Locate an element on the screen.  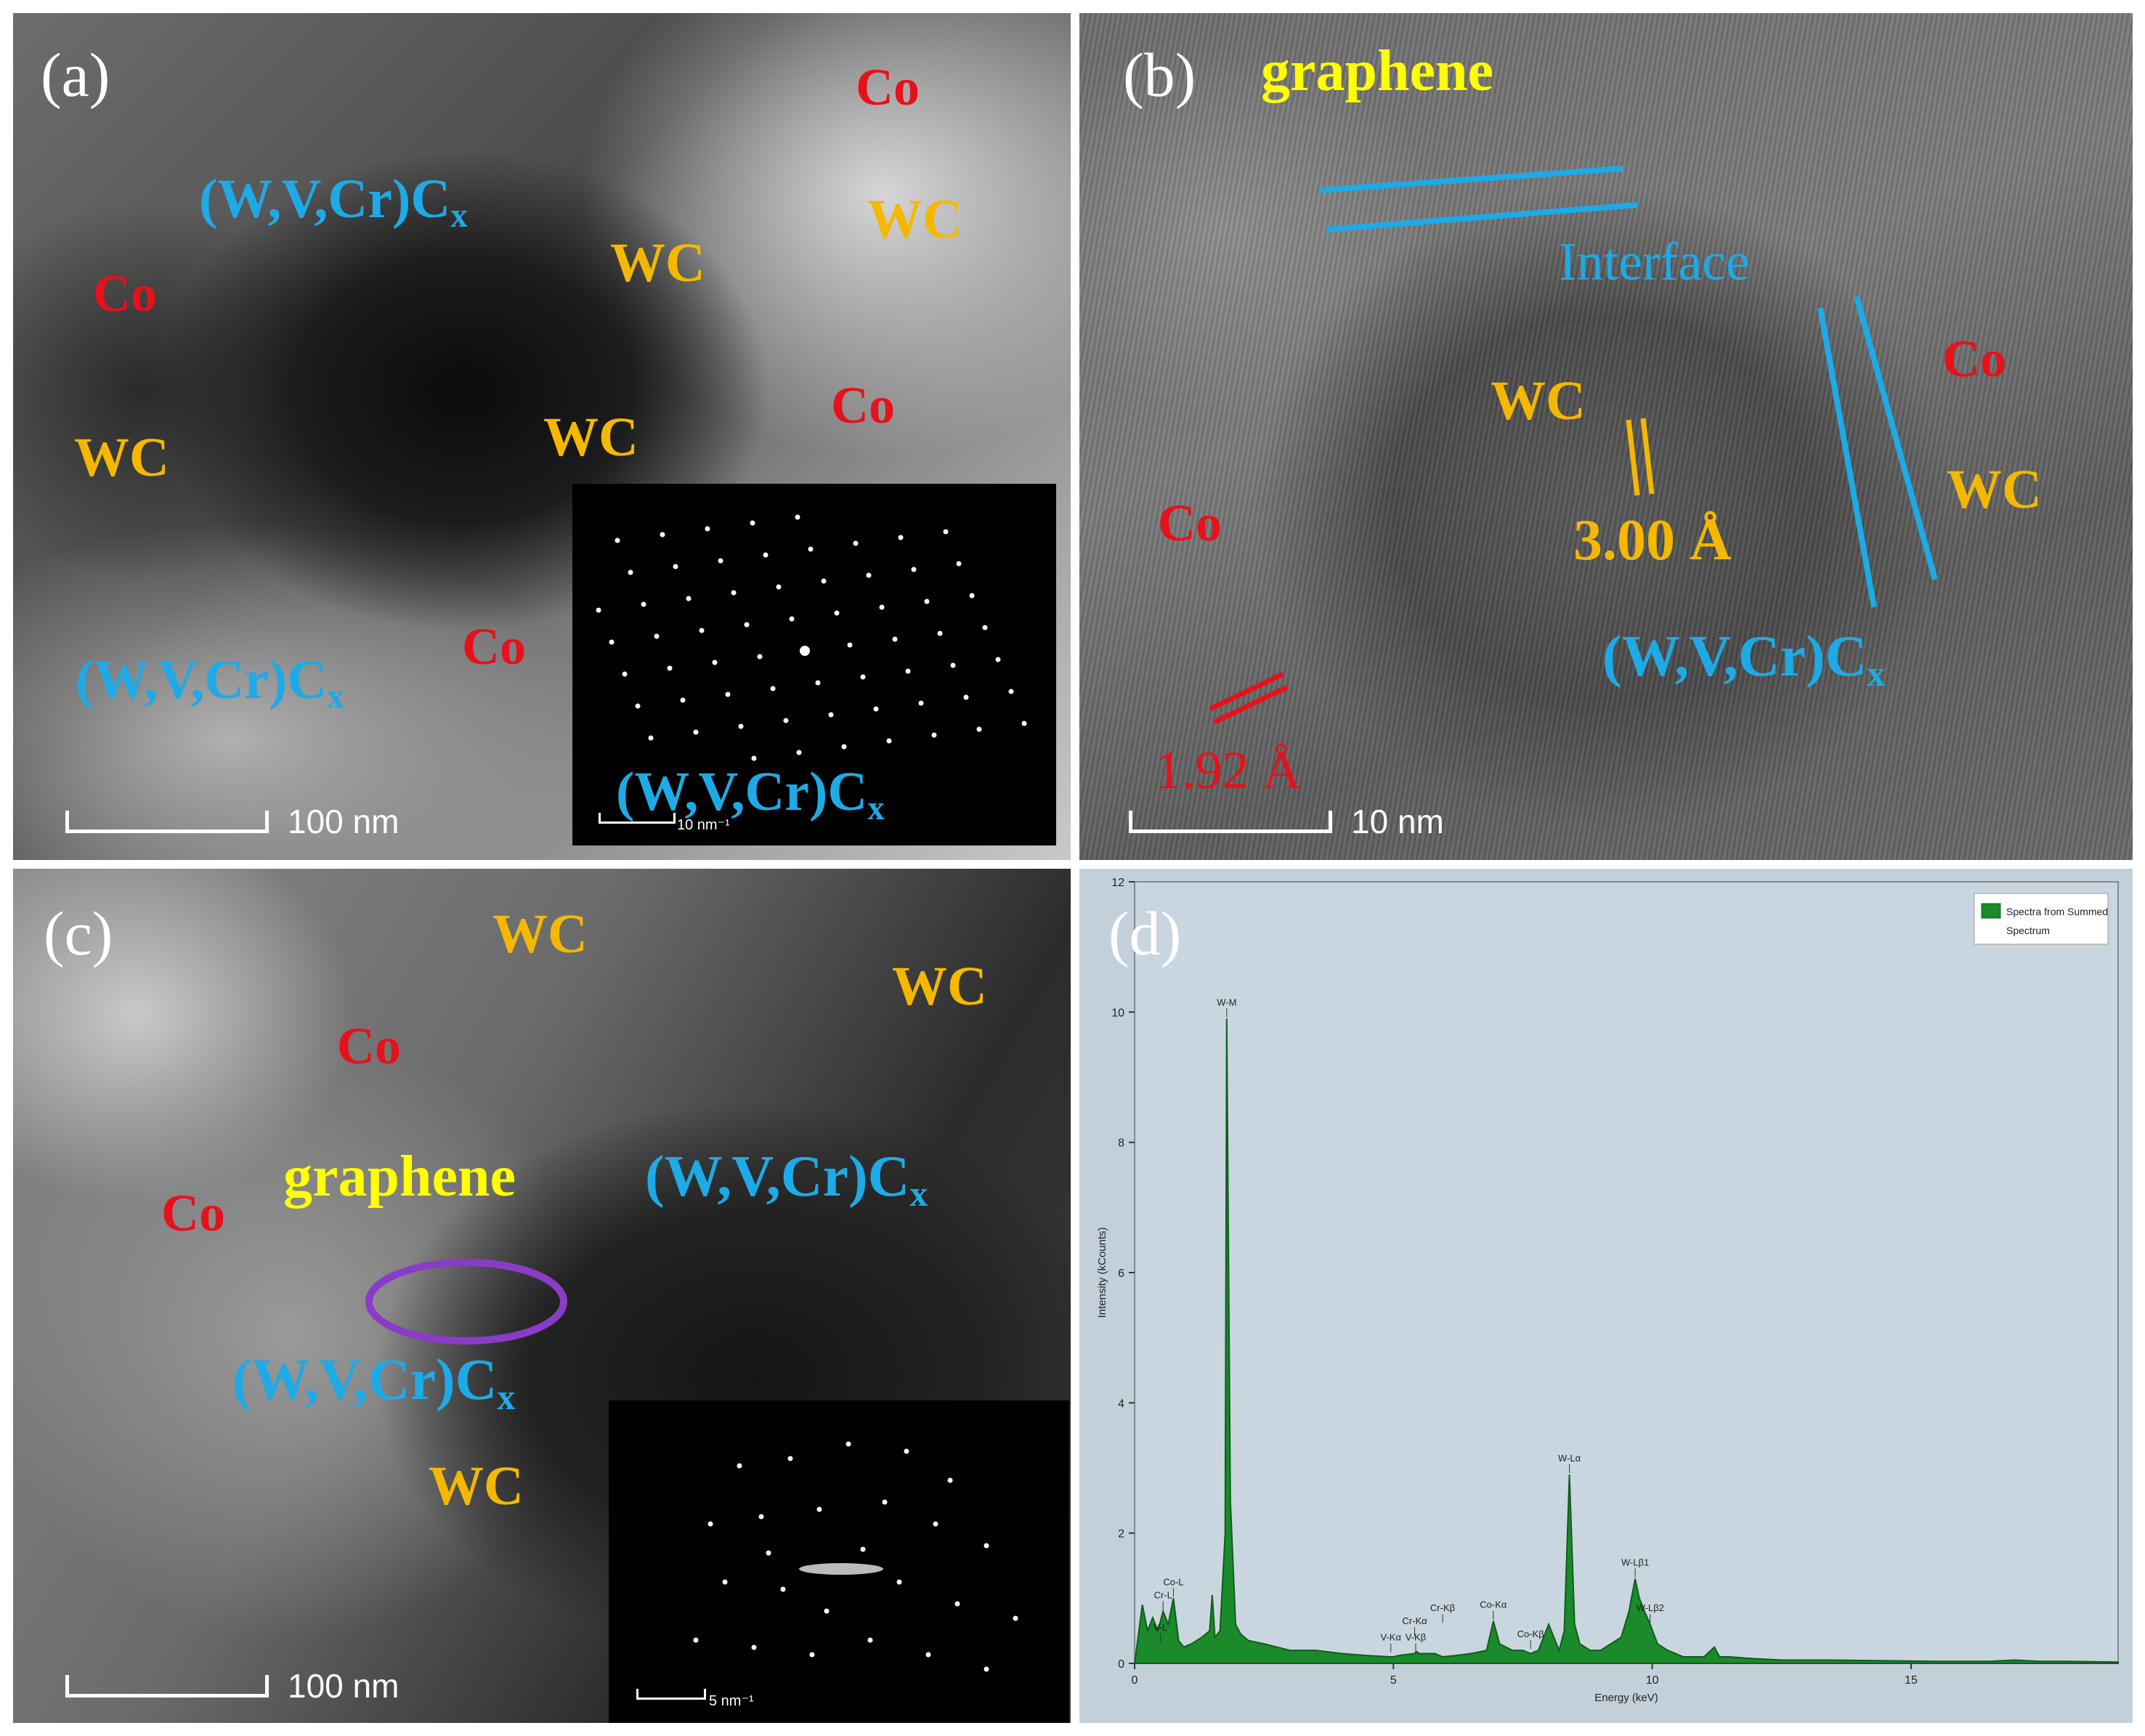
d-spacing-co: 1.92 Å is located at coordinates (1228, 770).